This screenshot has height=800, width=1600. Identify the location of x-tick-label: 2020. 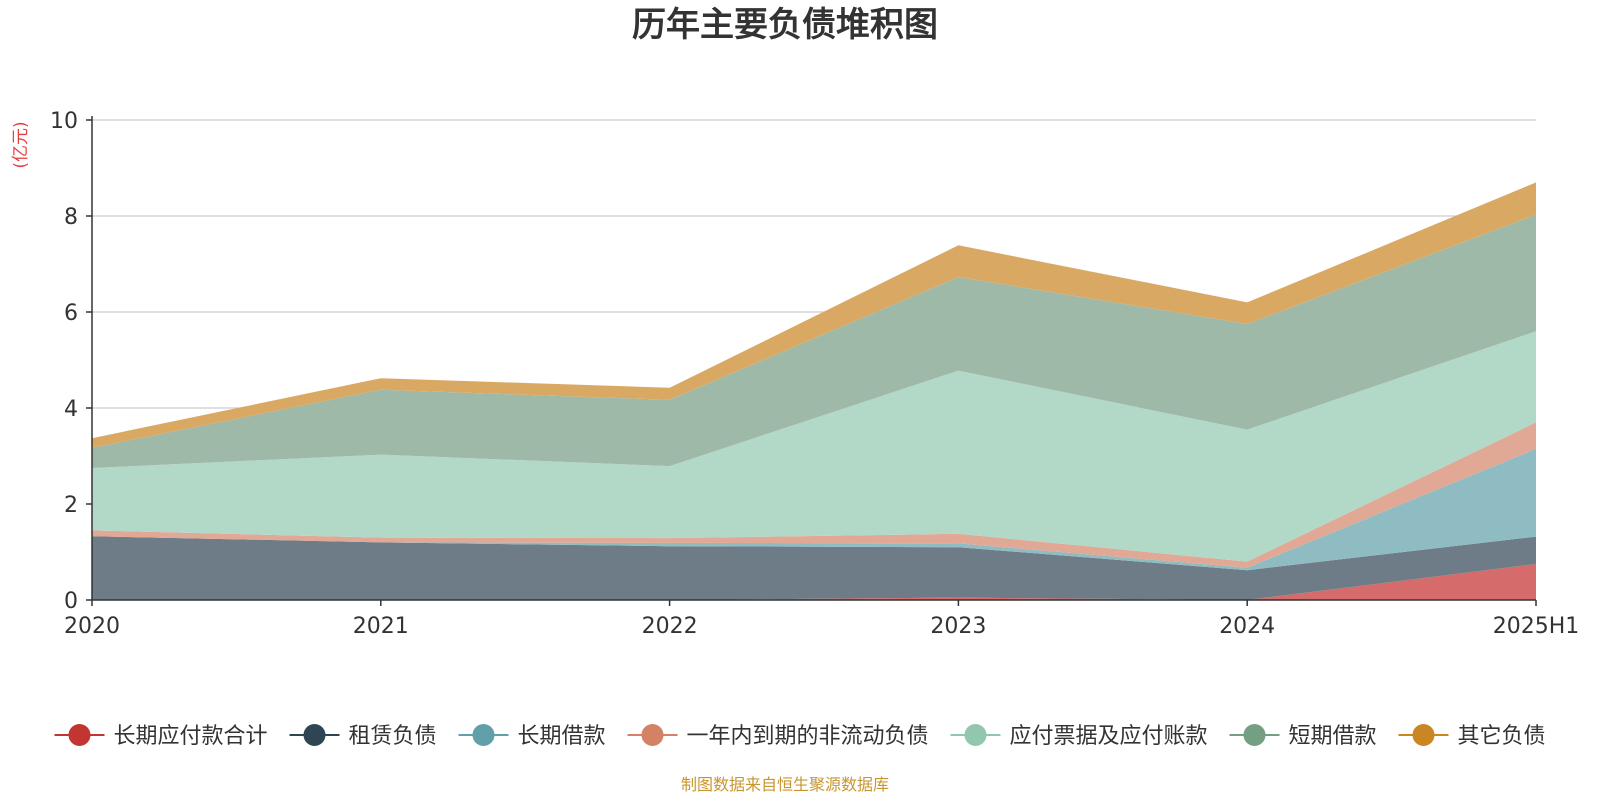
(92, 626).